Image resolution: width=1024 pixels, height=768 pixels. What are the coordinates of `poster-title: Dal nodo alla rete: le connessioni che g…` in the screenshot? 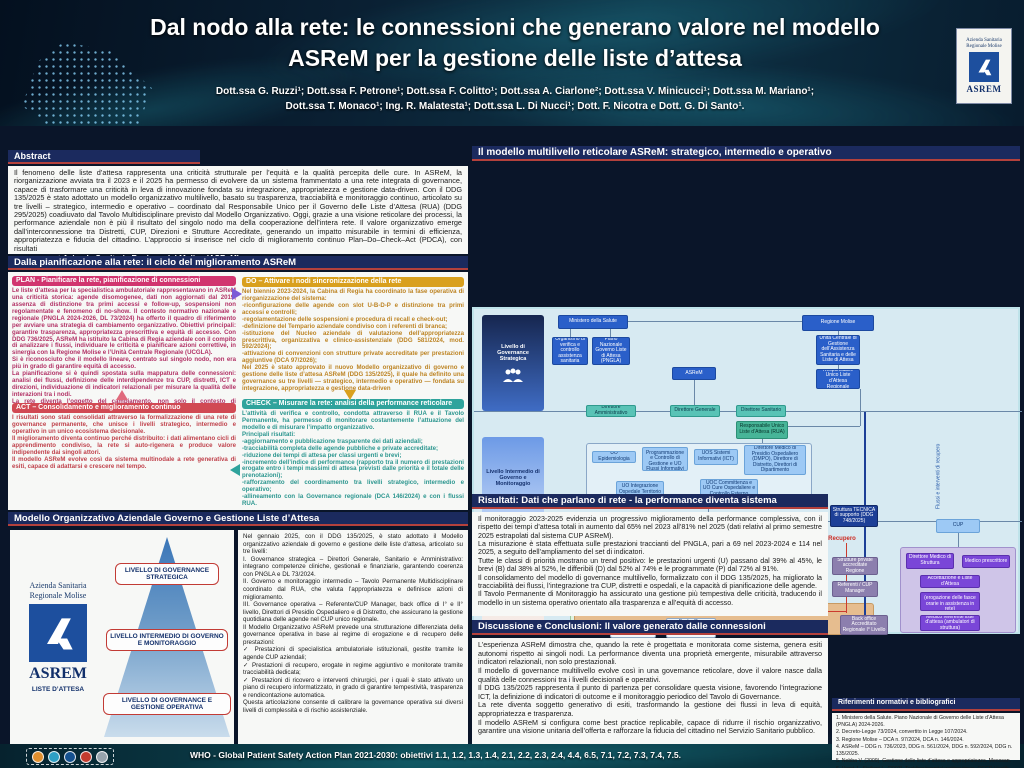 It's located at (515, 43).